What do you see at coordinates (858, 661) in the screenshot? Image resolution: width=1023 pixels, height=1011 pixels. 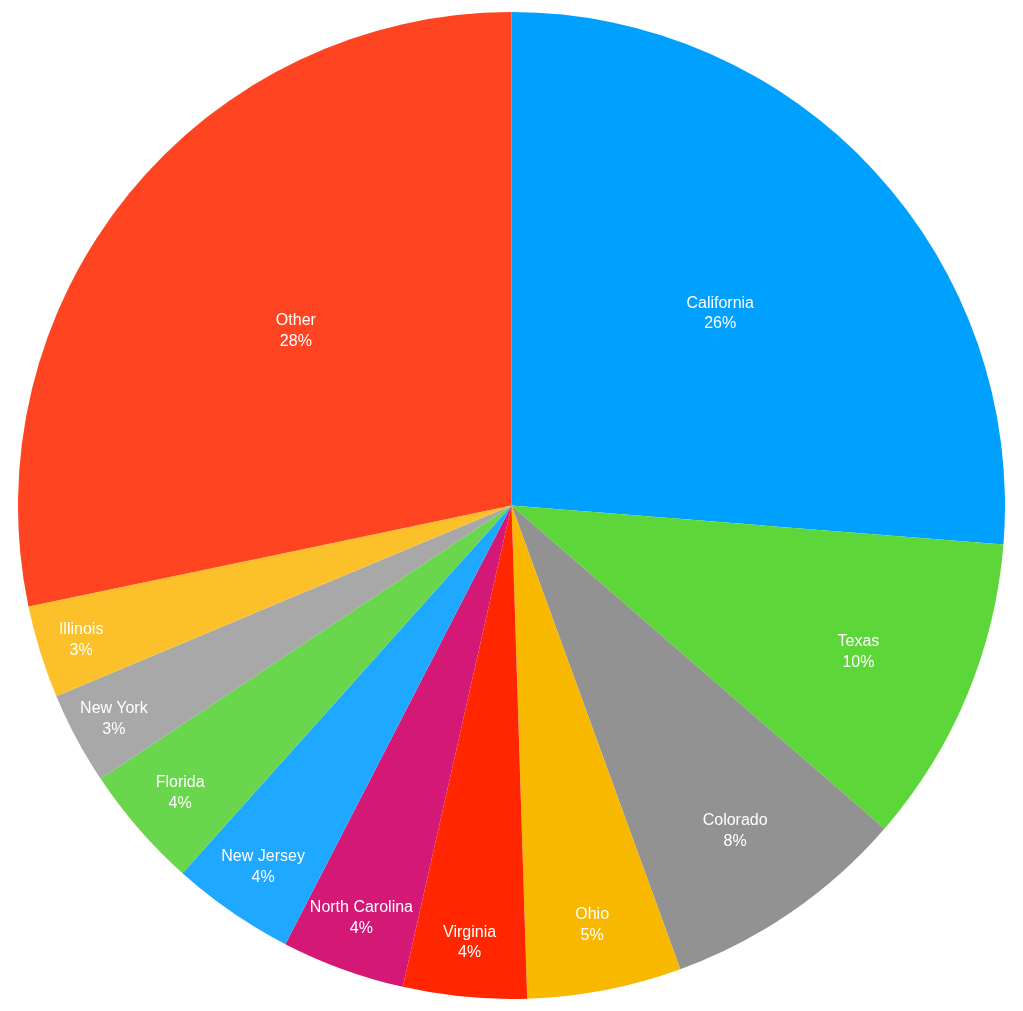 I see `data-label: 10%` at bounding box center [858, 661].